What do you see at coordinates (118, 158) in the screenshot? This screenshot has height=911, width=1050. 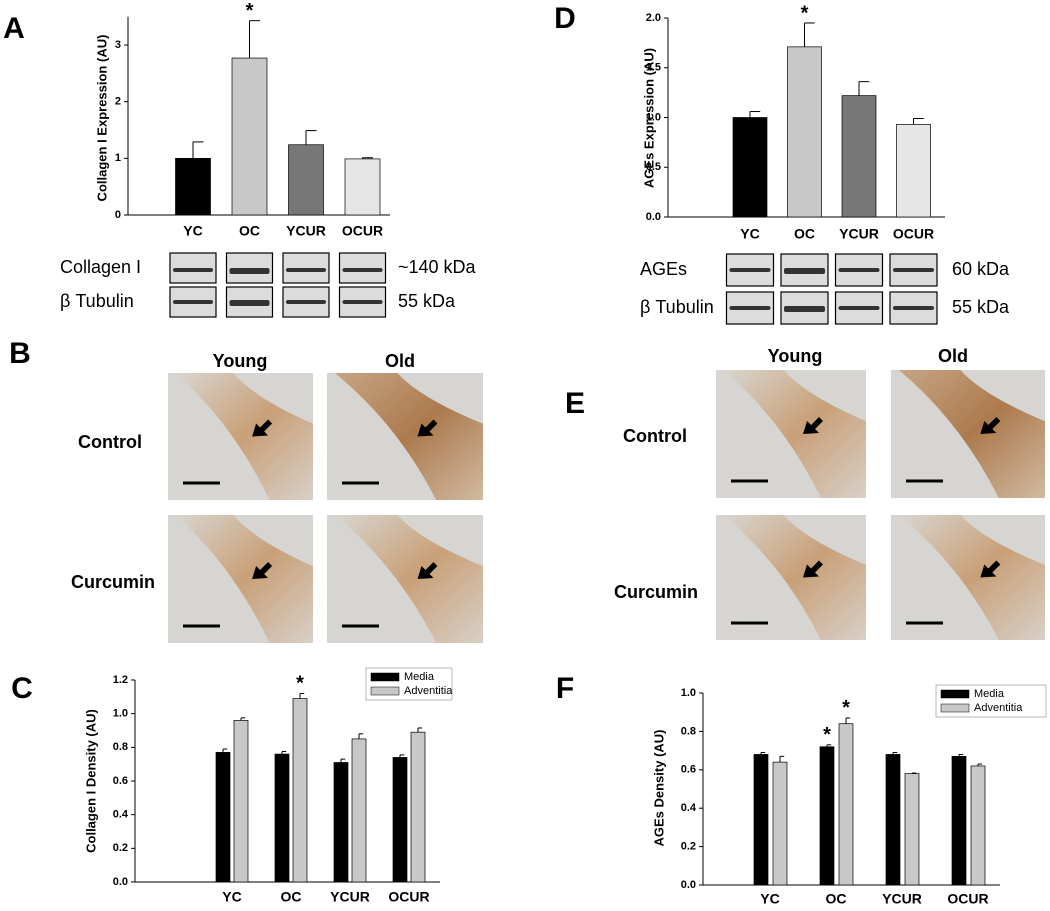 I see `y-tick-label: 1` at bounding box center [118, 158].